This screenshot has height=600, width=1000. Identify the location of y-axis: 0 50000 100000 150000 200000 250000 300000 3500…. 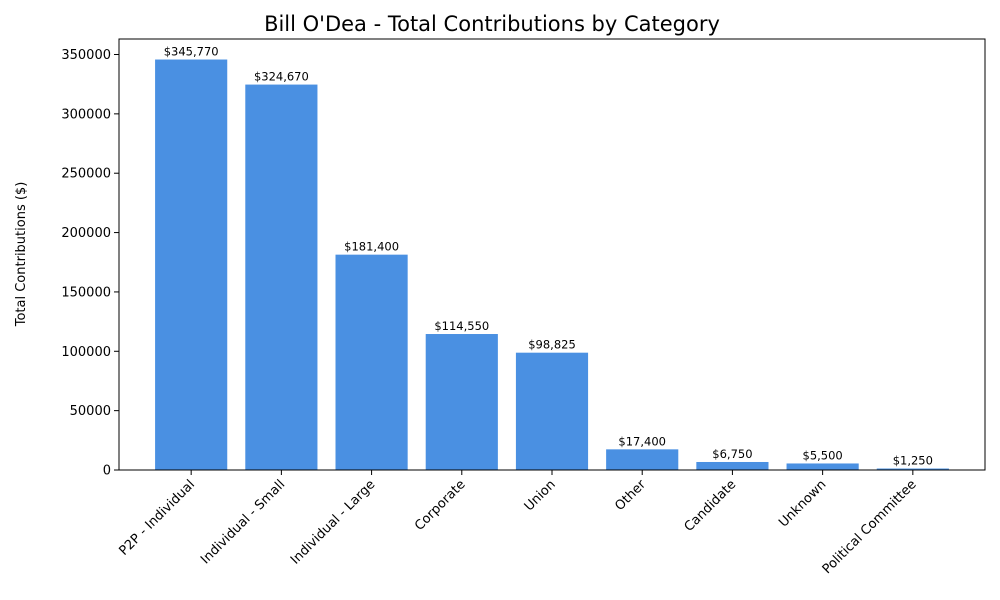
(90, 263).